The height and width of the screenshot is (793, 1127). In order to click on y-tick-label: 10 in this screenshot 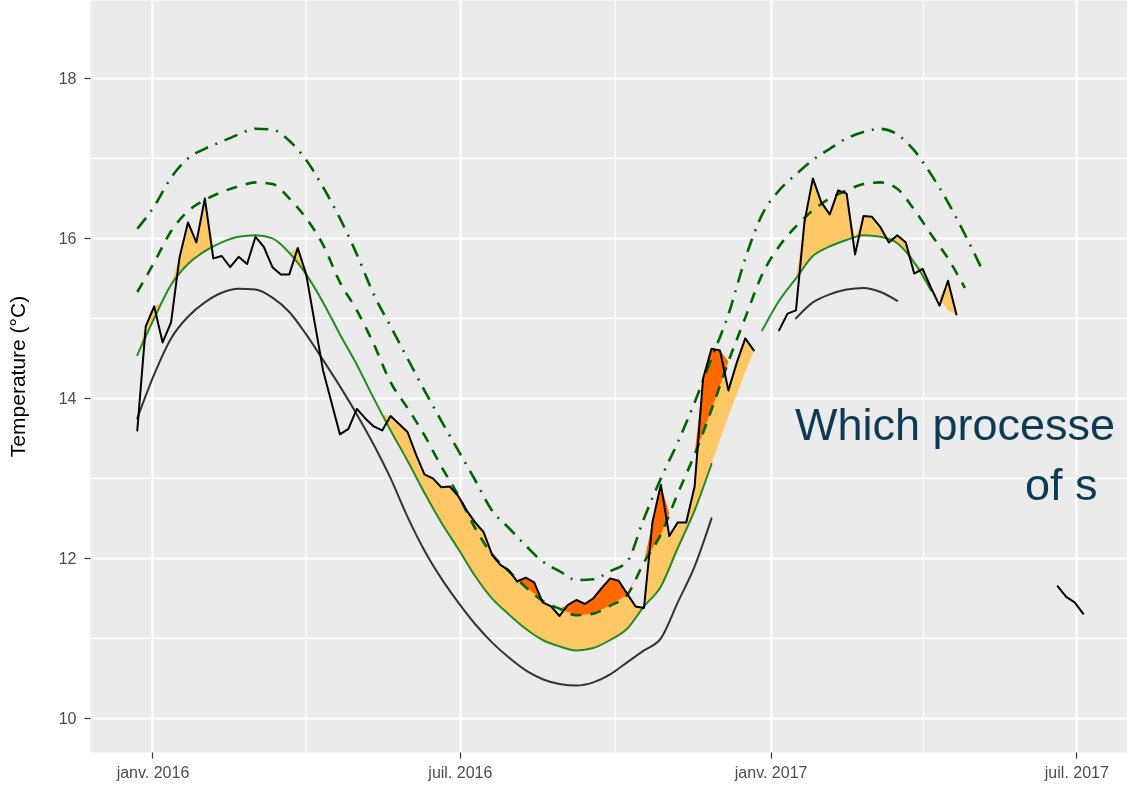, I will do `click(67, 718)`.